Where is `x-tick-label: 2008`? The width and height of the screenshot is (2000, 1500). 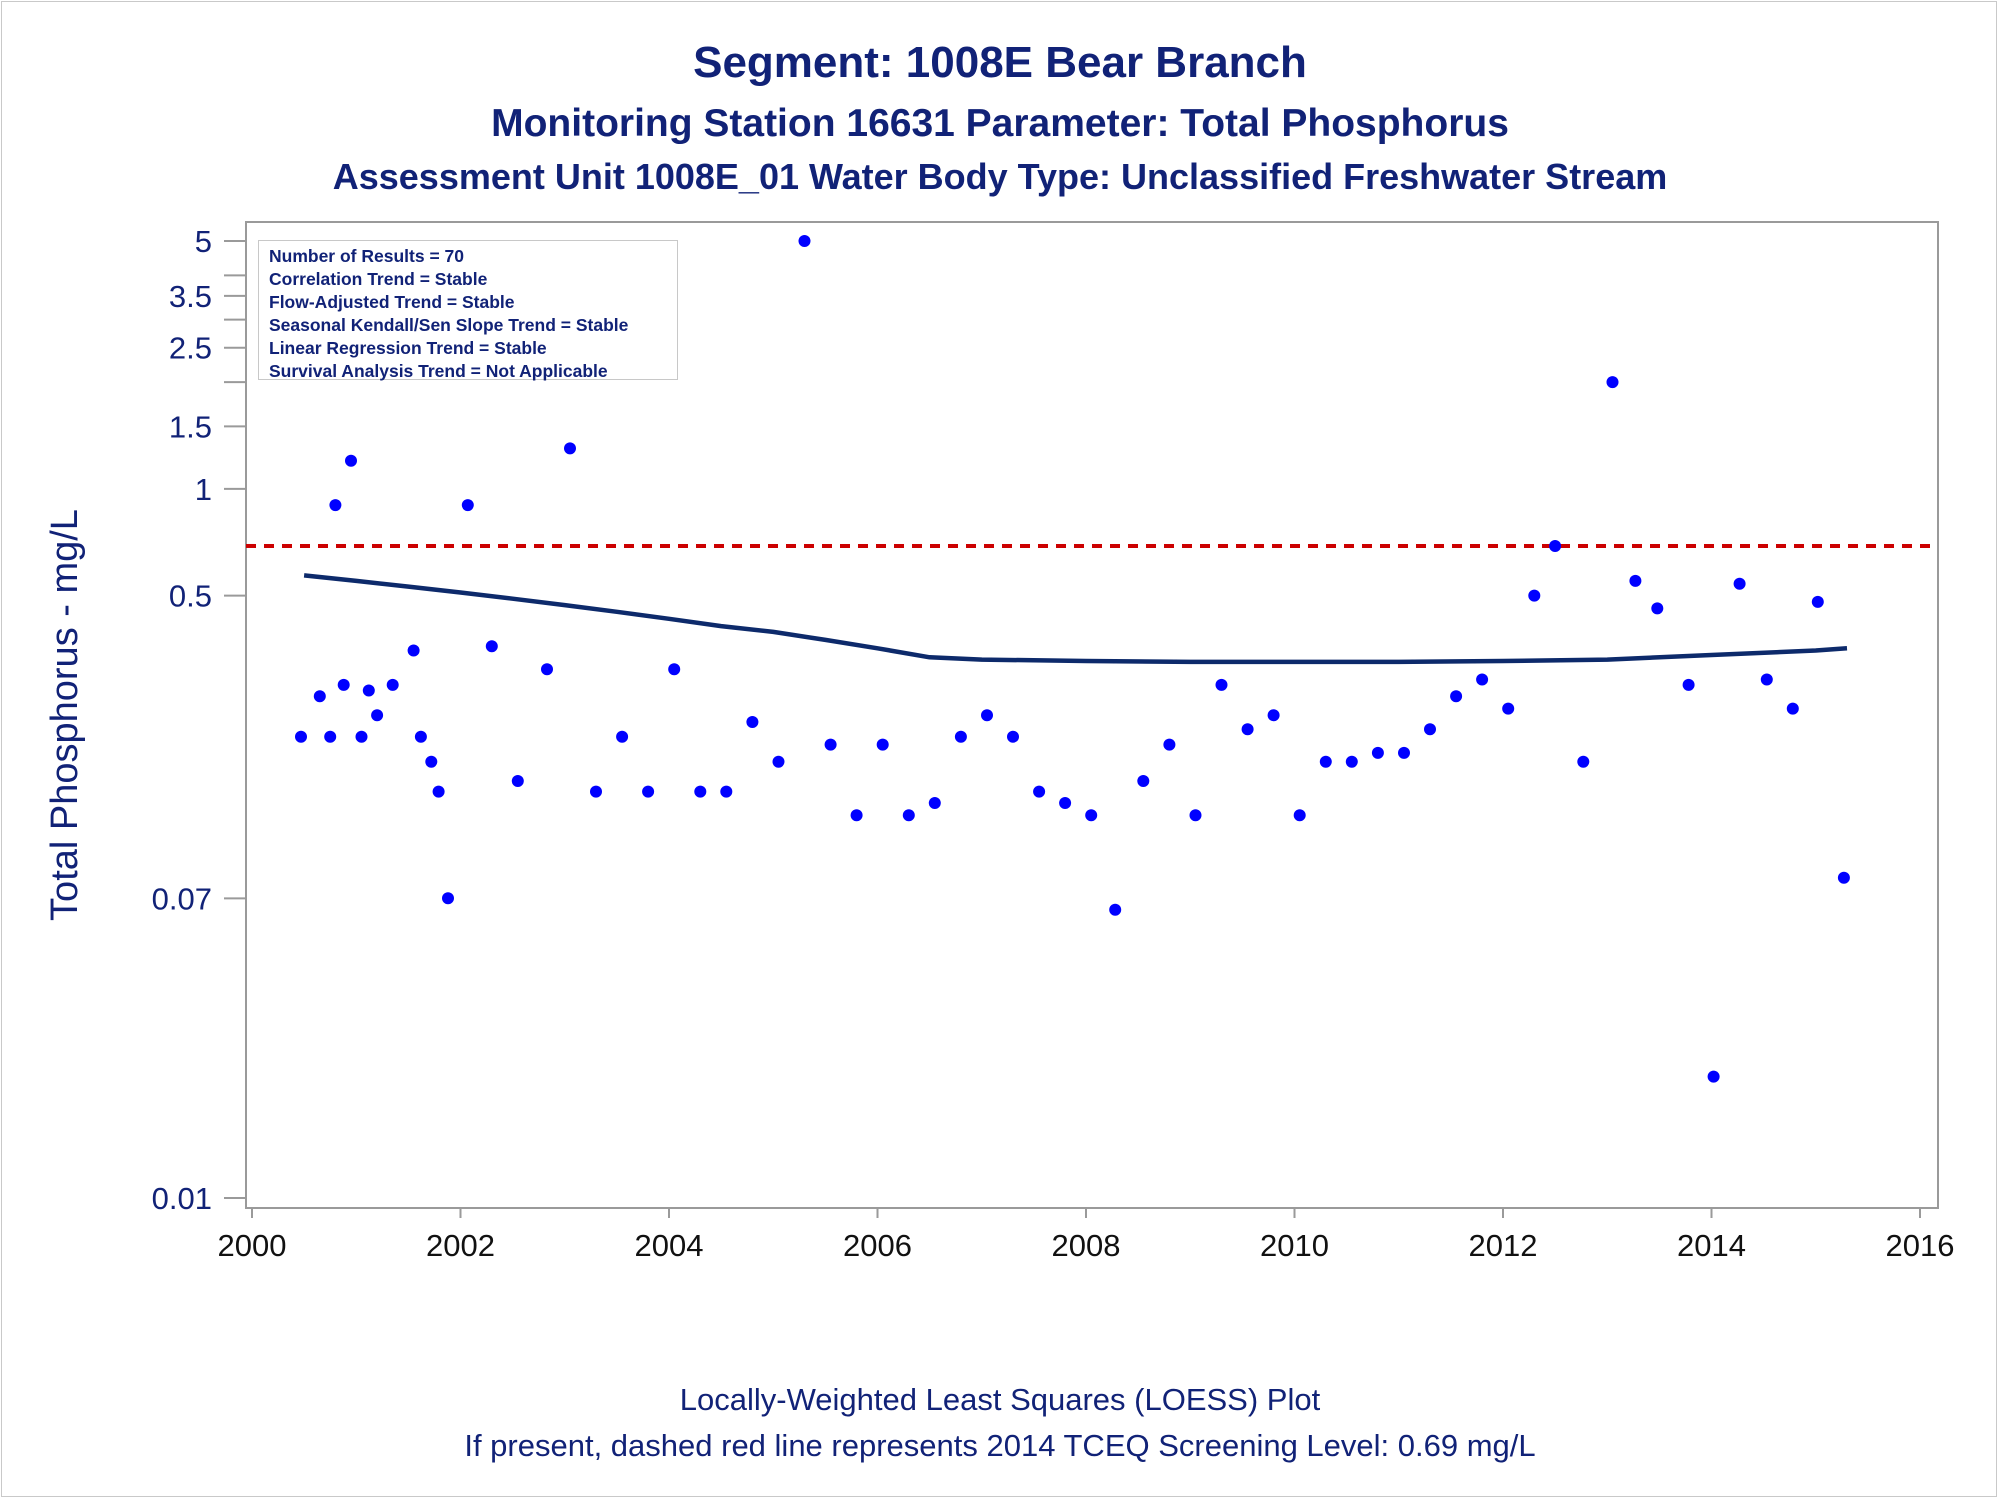
x-tick-label: 2008 is located at coordinates (1086, 1245).